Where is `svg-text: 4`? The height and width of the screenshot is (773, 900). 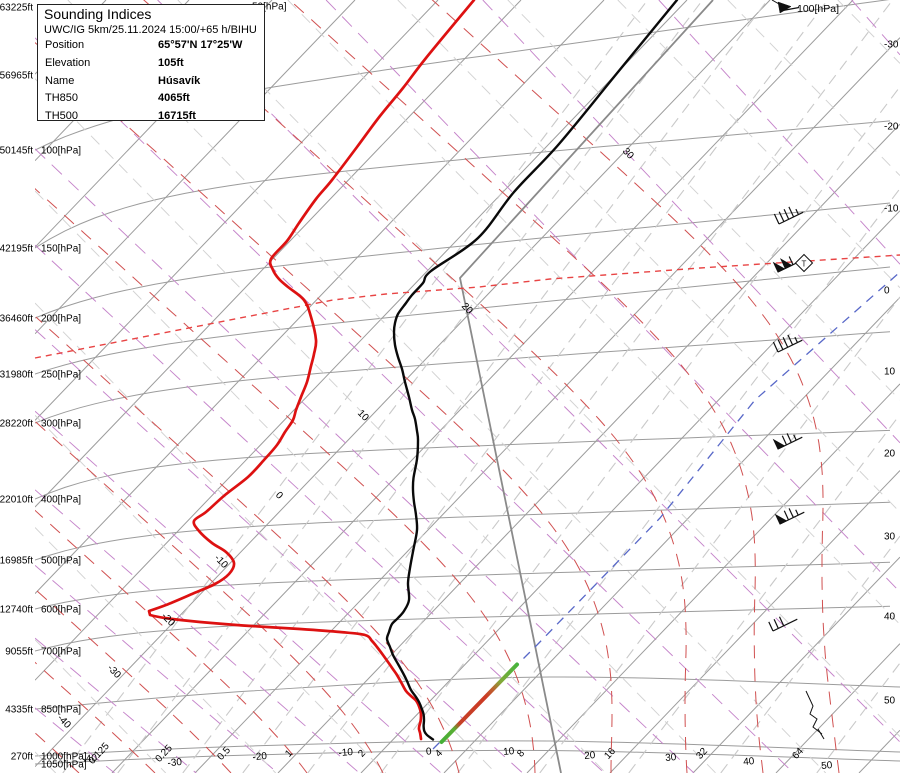
svg-text: 4 is located at coordinates (439, 754).